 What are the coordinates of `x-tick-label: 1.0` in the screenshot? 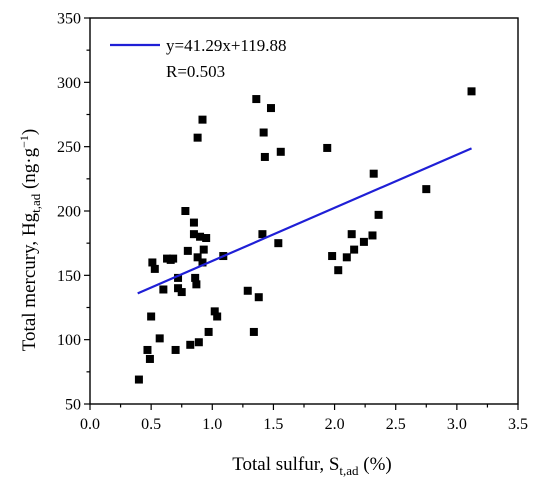 It's located at (212, 424).